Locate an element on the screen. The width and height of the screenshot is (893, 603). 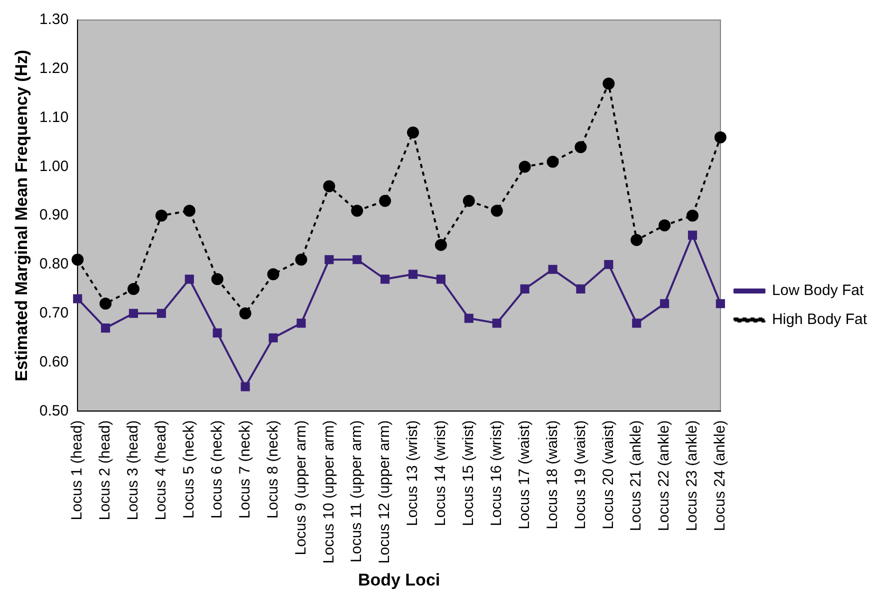
x-tick-label: Locus 1 (head) is located at coordinates (77, 470).